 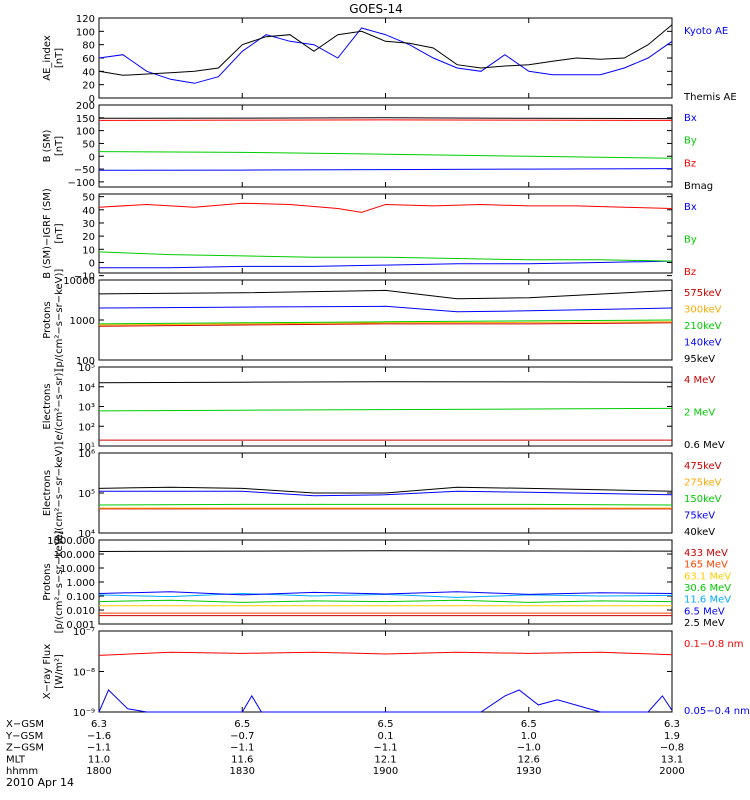 What do you see at coordinates (74, 555) in the screenshot?
I see `y-tick-label: 100.000` at bounding box center [74, 555].